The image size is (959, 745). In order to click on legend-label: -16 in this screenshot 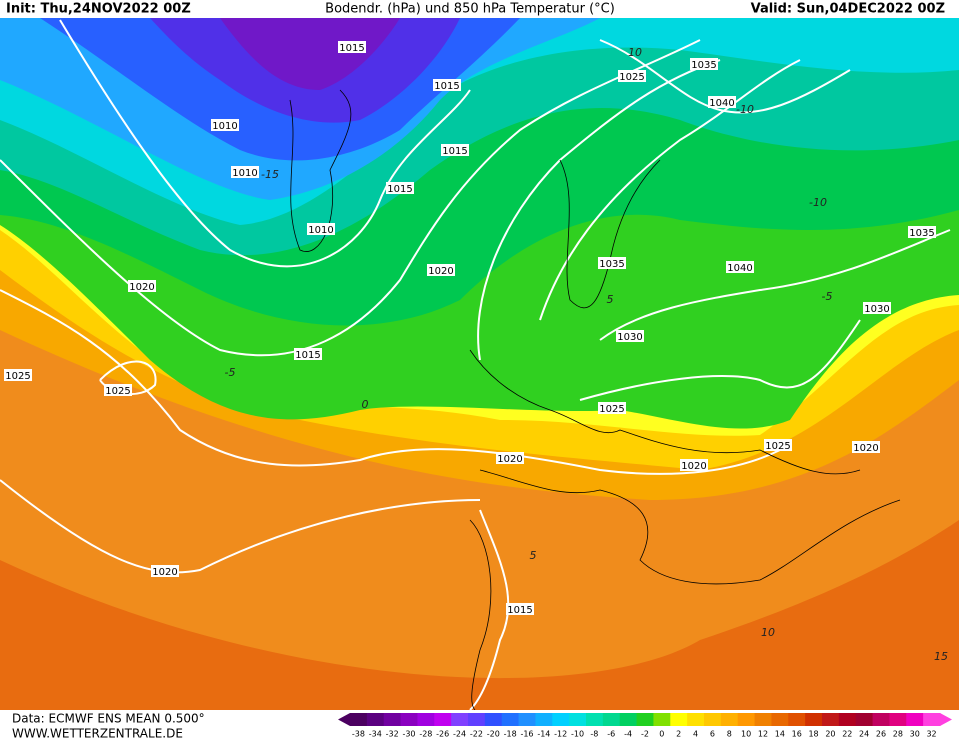, I will do `click(526, 734)`.